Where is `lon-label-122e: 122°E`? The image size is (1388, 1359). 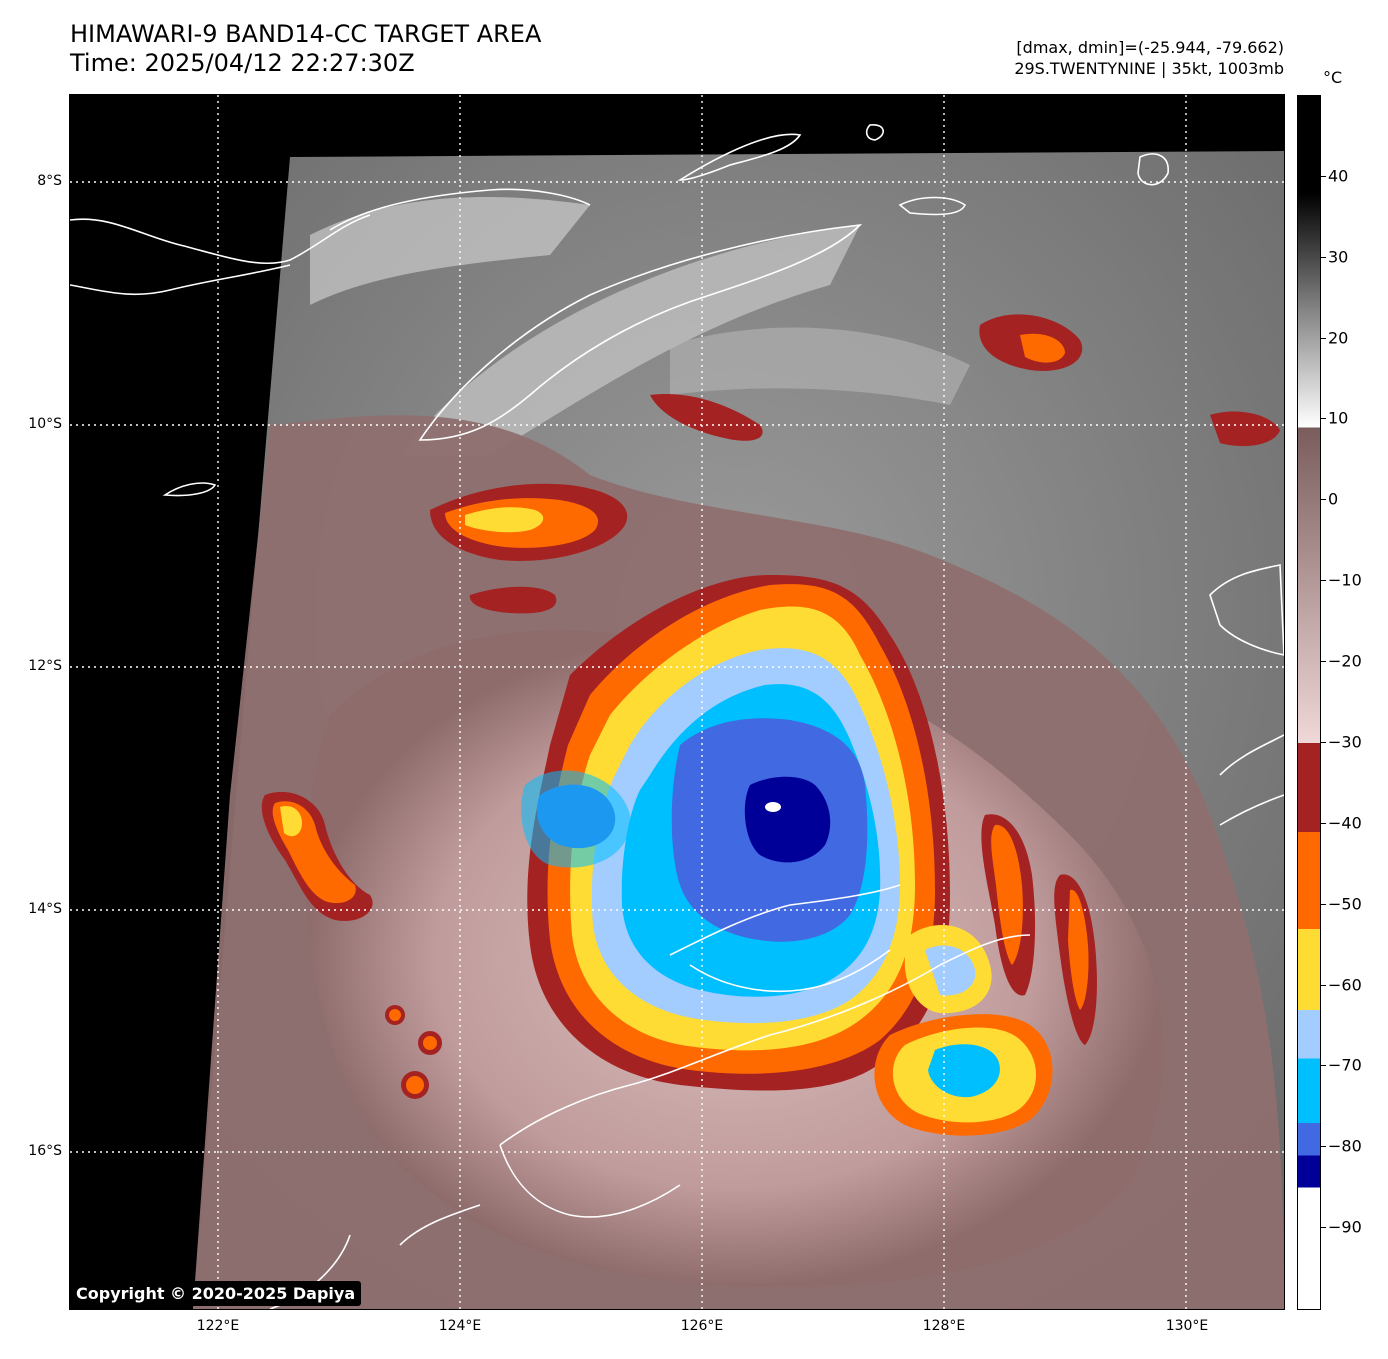
lon-label-122e: 122°E is located at coordinates (218, 1326).